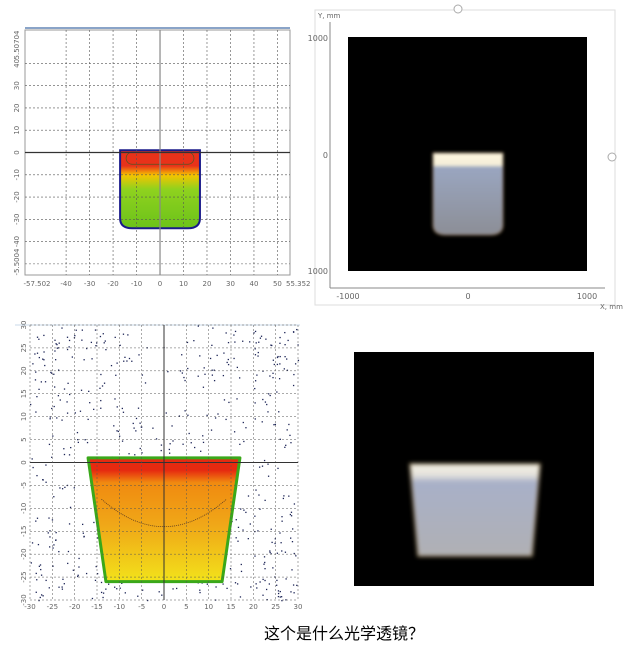 The height and width of the screenshot is (647, 628). Describe the element at coordinates (24, 347) in the screenshot. I see `y-tick-label: 25` at that location.